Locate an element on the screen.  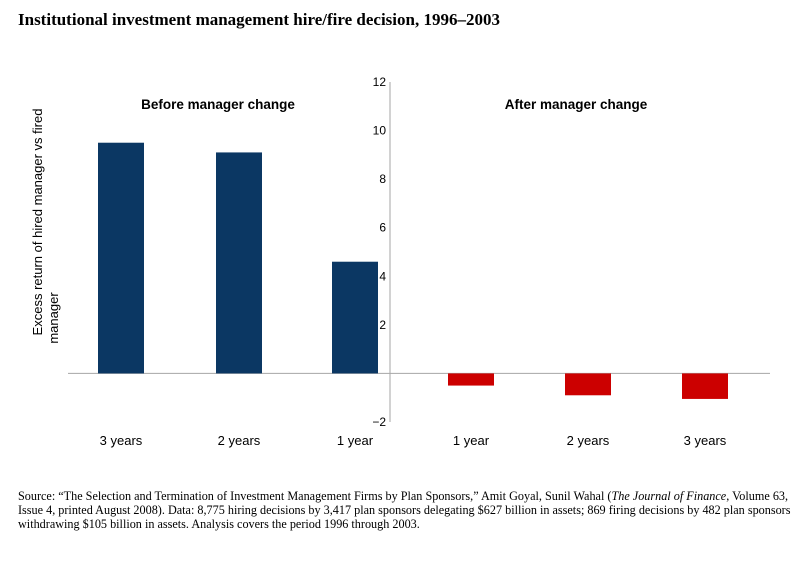
y-tick-label: −2 is located at coordinates (379, 422).